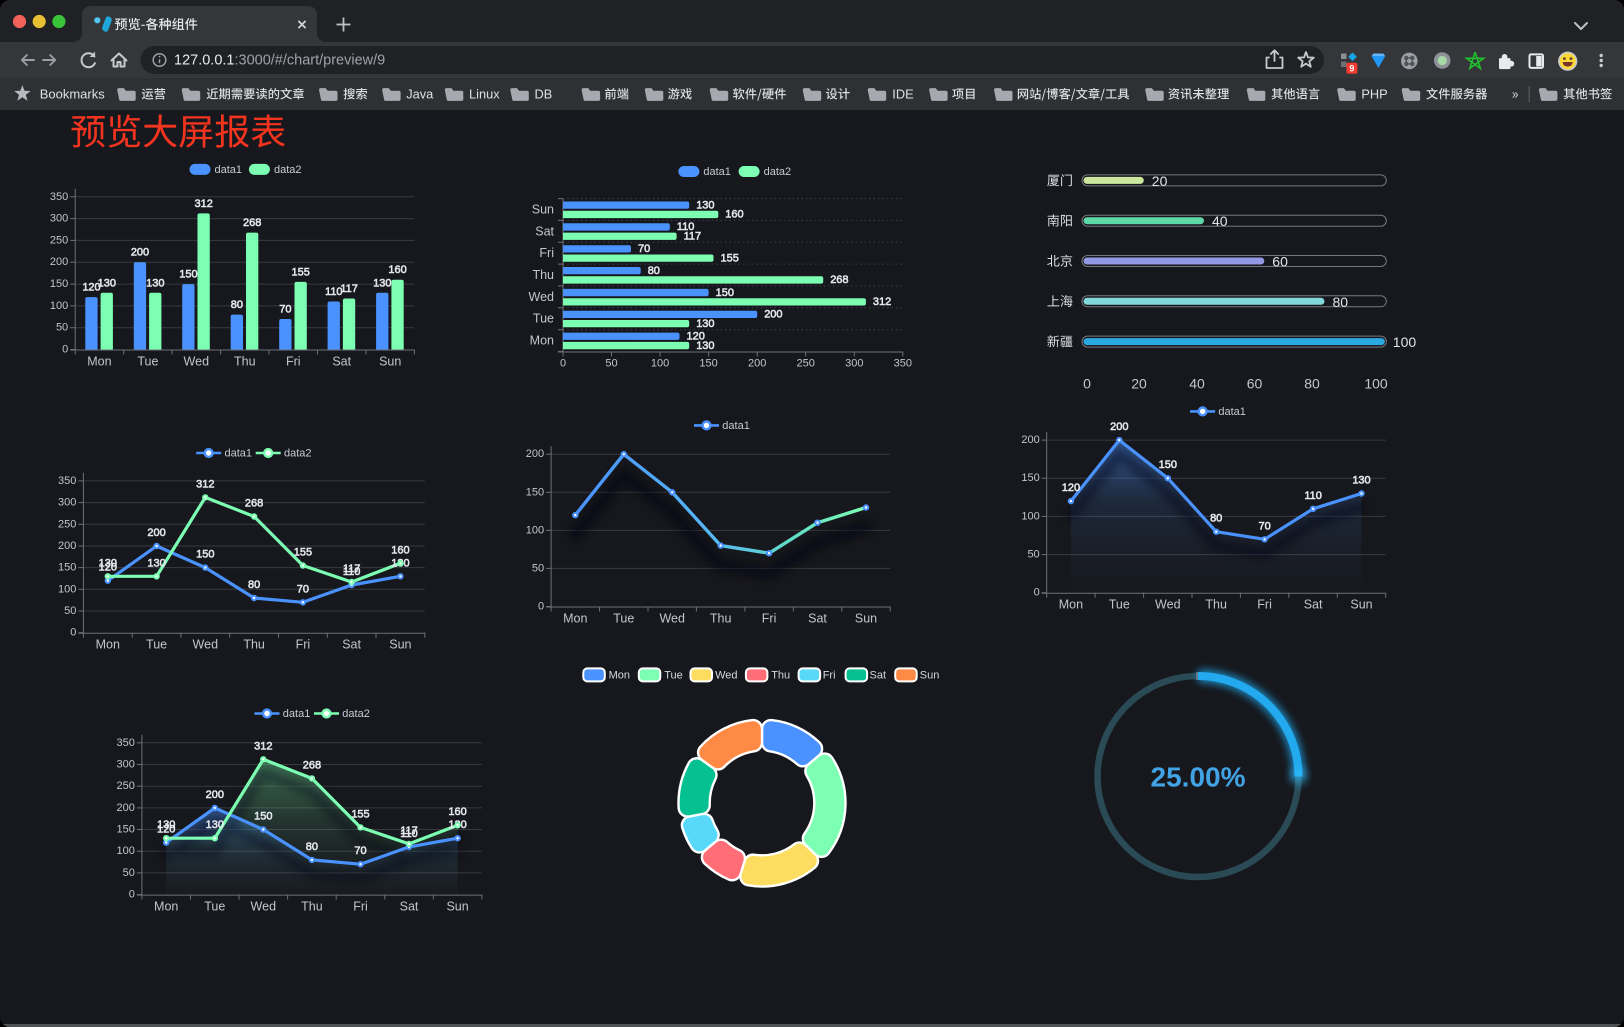  What do you see at coordinates (1197, 383) in the screenshot?
I see `svg-text: 40` at bounding box center [1197, 383].